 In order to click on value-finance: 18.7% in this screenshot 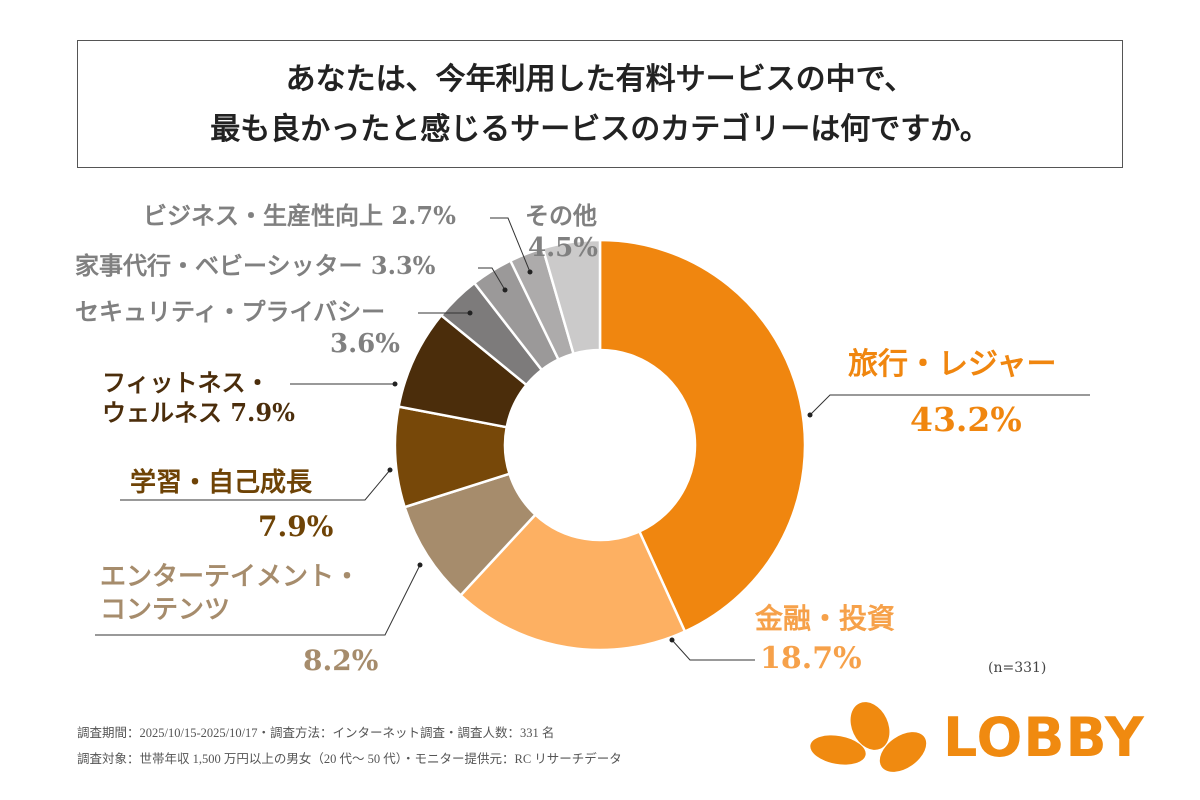, I will do `click(811, 658)`.